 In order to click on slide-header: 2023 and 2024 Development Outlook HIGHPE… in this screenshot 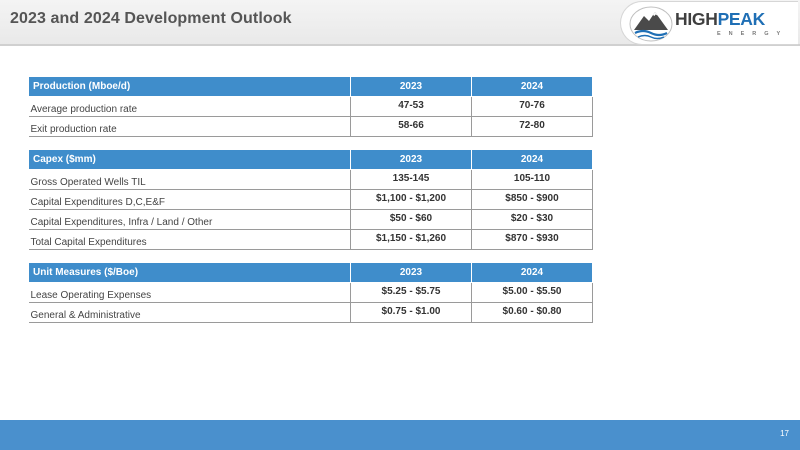, I will do `click(400, 23)`.